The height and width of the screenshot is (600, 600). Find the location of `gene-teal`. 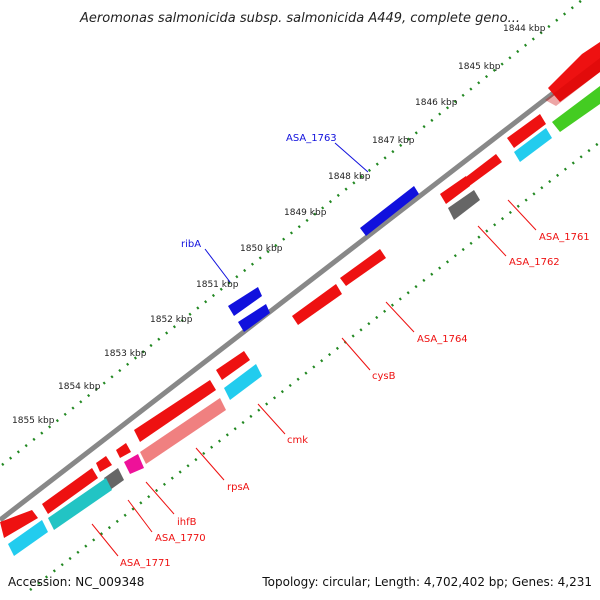

gene-teal is located at coordinates (80, 504).